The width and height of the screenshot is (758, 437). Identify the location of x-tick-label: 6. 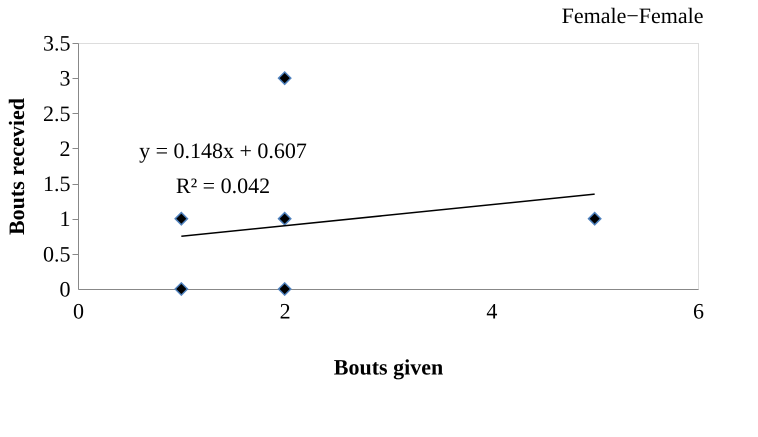
(698, 311).